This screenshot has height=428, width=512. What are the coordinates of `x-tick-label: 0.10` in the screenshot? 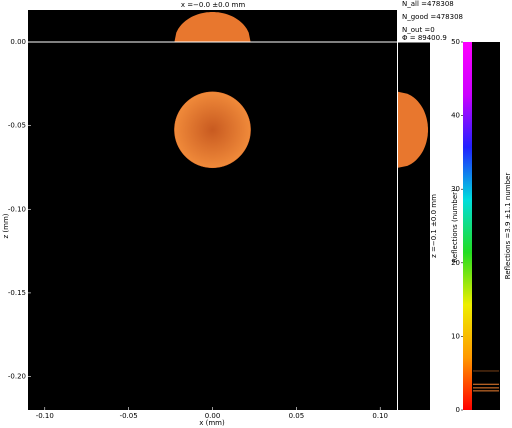 It's located at (380, 416).